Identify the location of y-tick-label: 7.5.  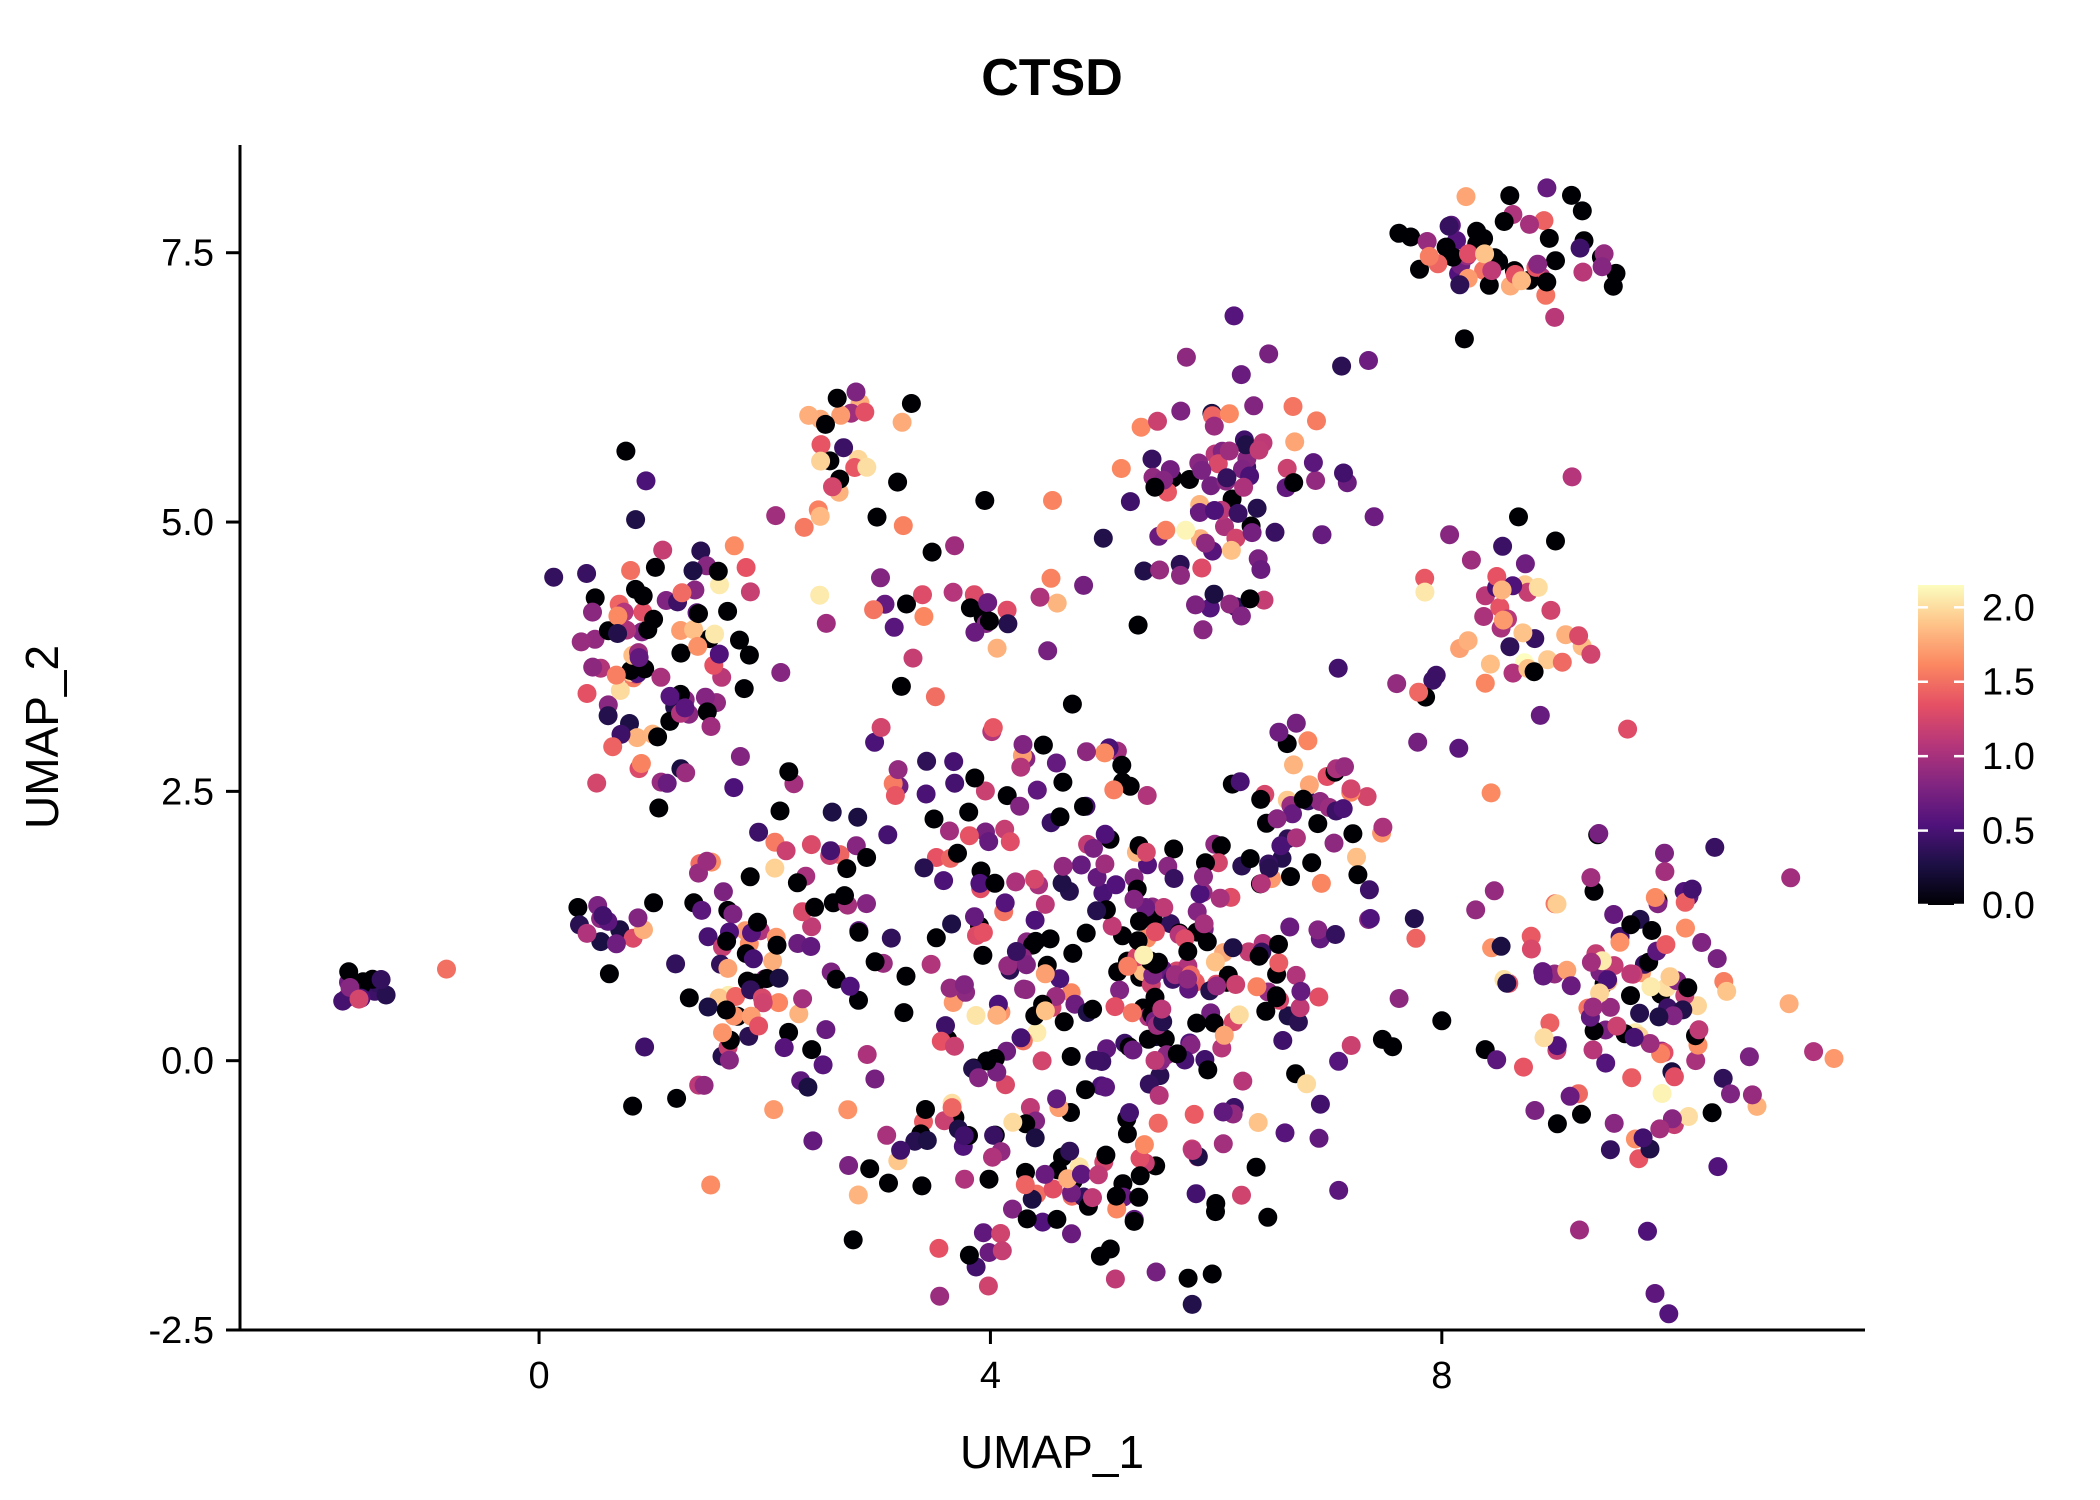
(187, 254).